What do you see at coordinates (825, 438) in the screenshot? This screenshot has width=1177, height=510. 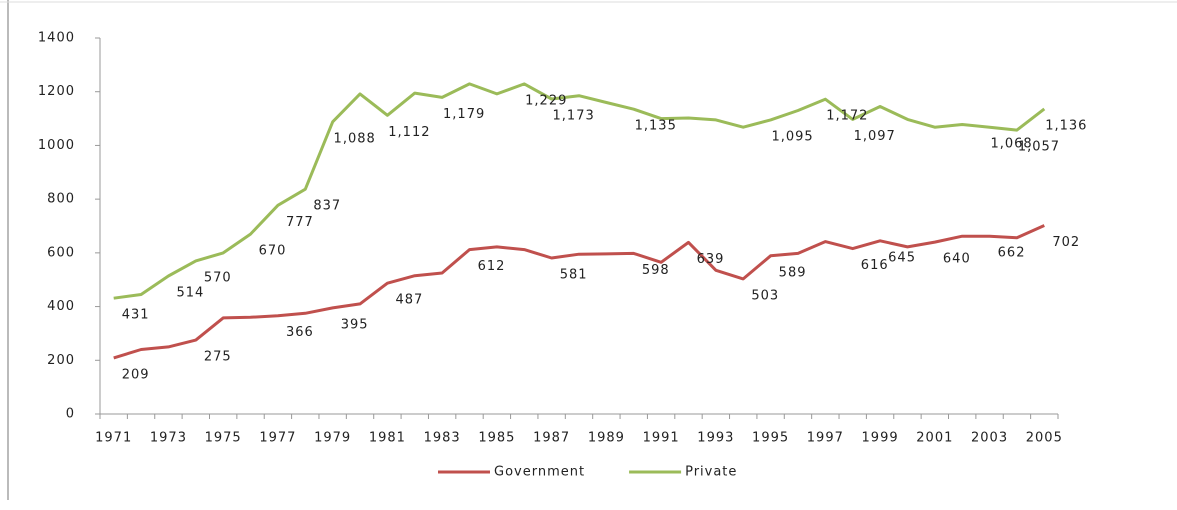 I see `x-tick-label: 1997` at bounding box center [825, 438].